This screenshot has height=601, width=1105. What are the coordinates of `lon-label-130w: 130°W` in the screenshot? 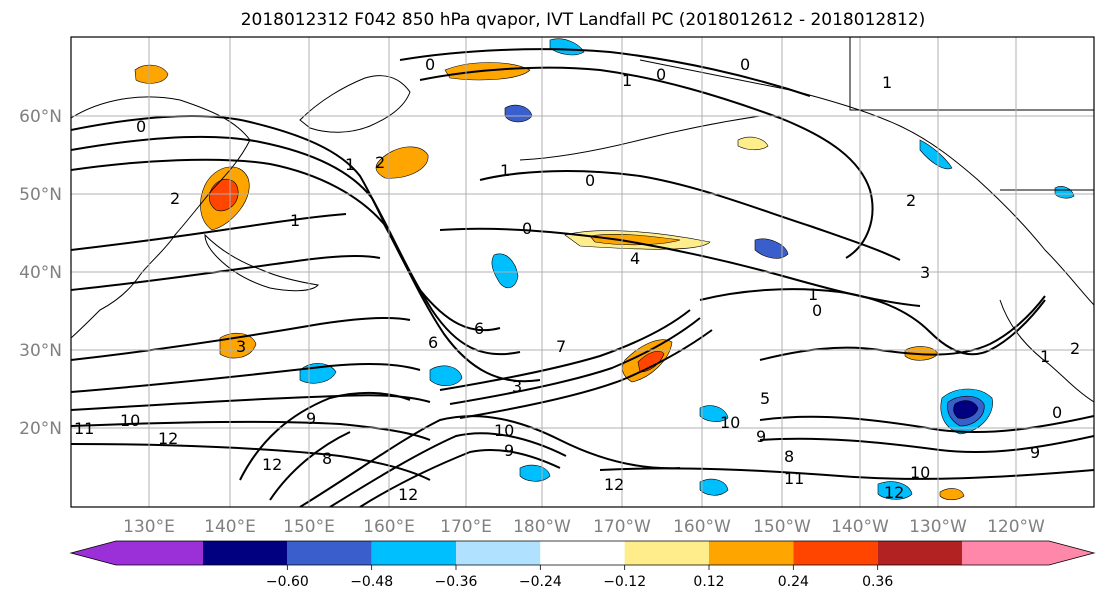 It's located at (938, 527).